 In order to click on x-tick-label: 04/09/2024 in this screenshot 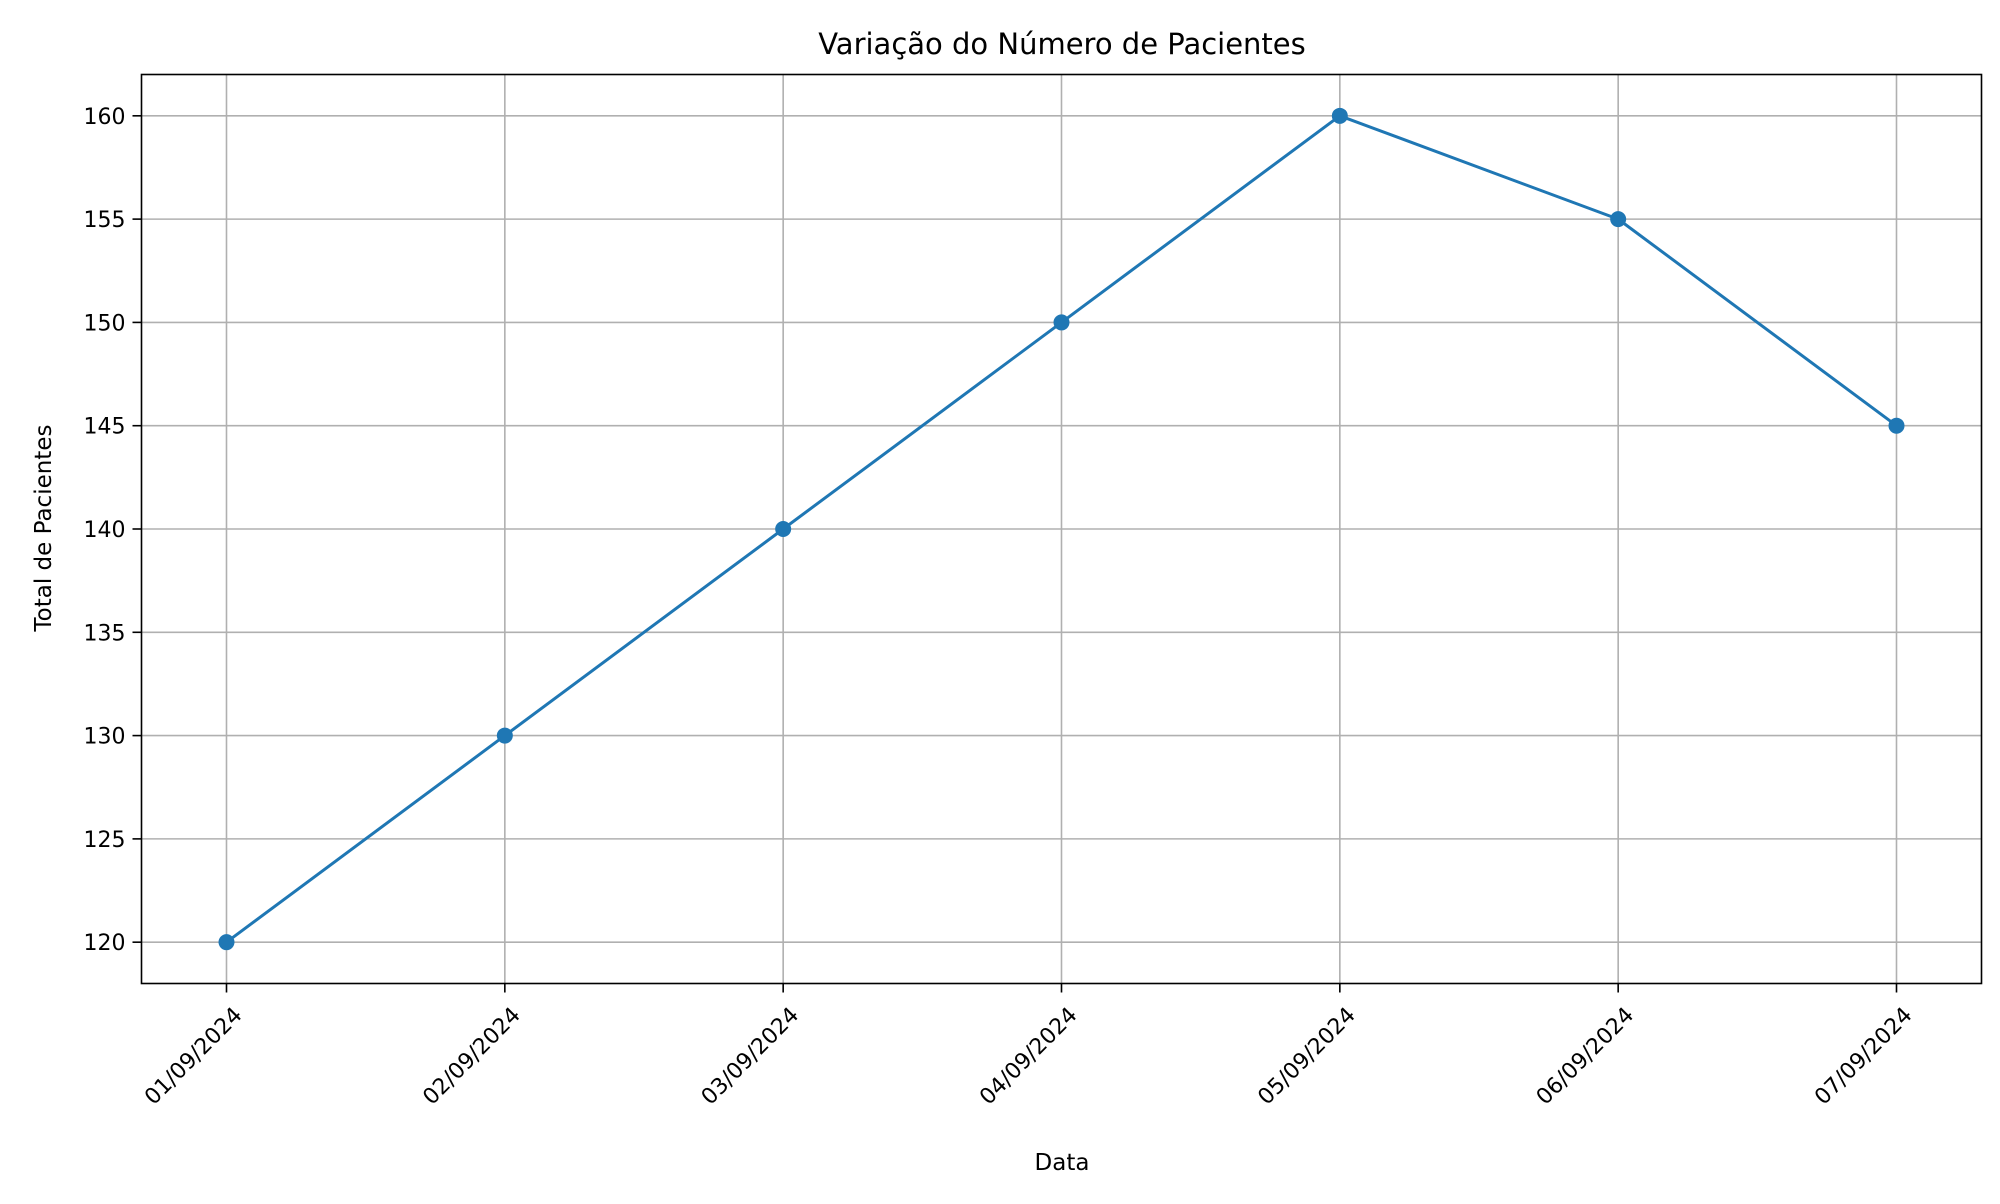, I will do `click(1028, 1056)`.